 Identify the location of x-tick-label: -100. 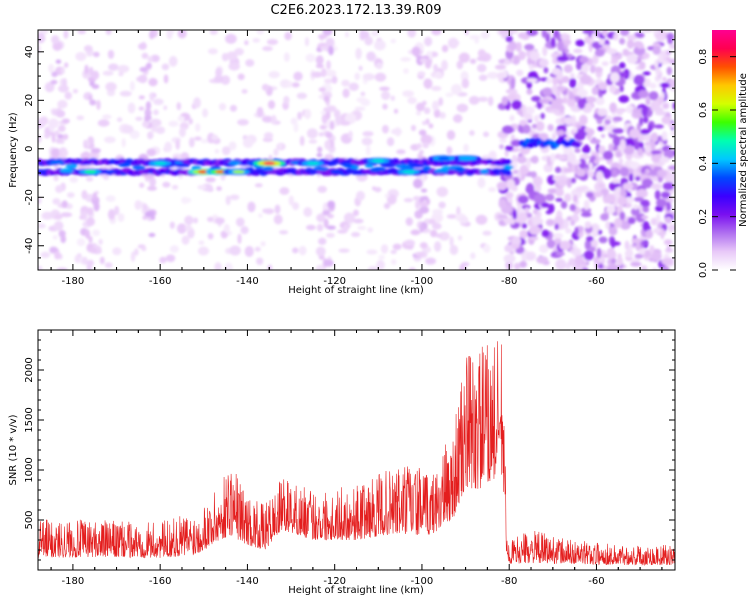
(422, 281).